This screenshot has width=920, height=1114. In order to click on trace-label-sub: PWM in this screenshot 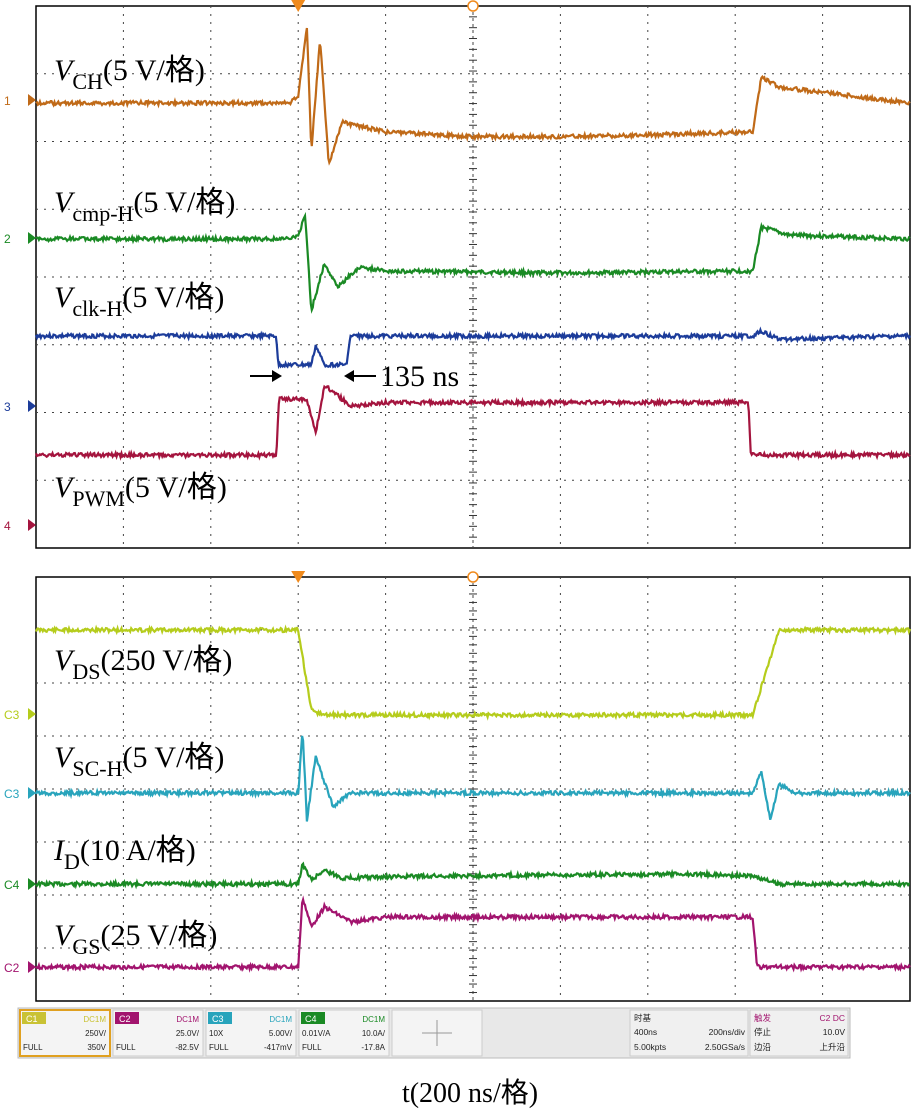, I will do `click(98, 498)`.